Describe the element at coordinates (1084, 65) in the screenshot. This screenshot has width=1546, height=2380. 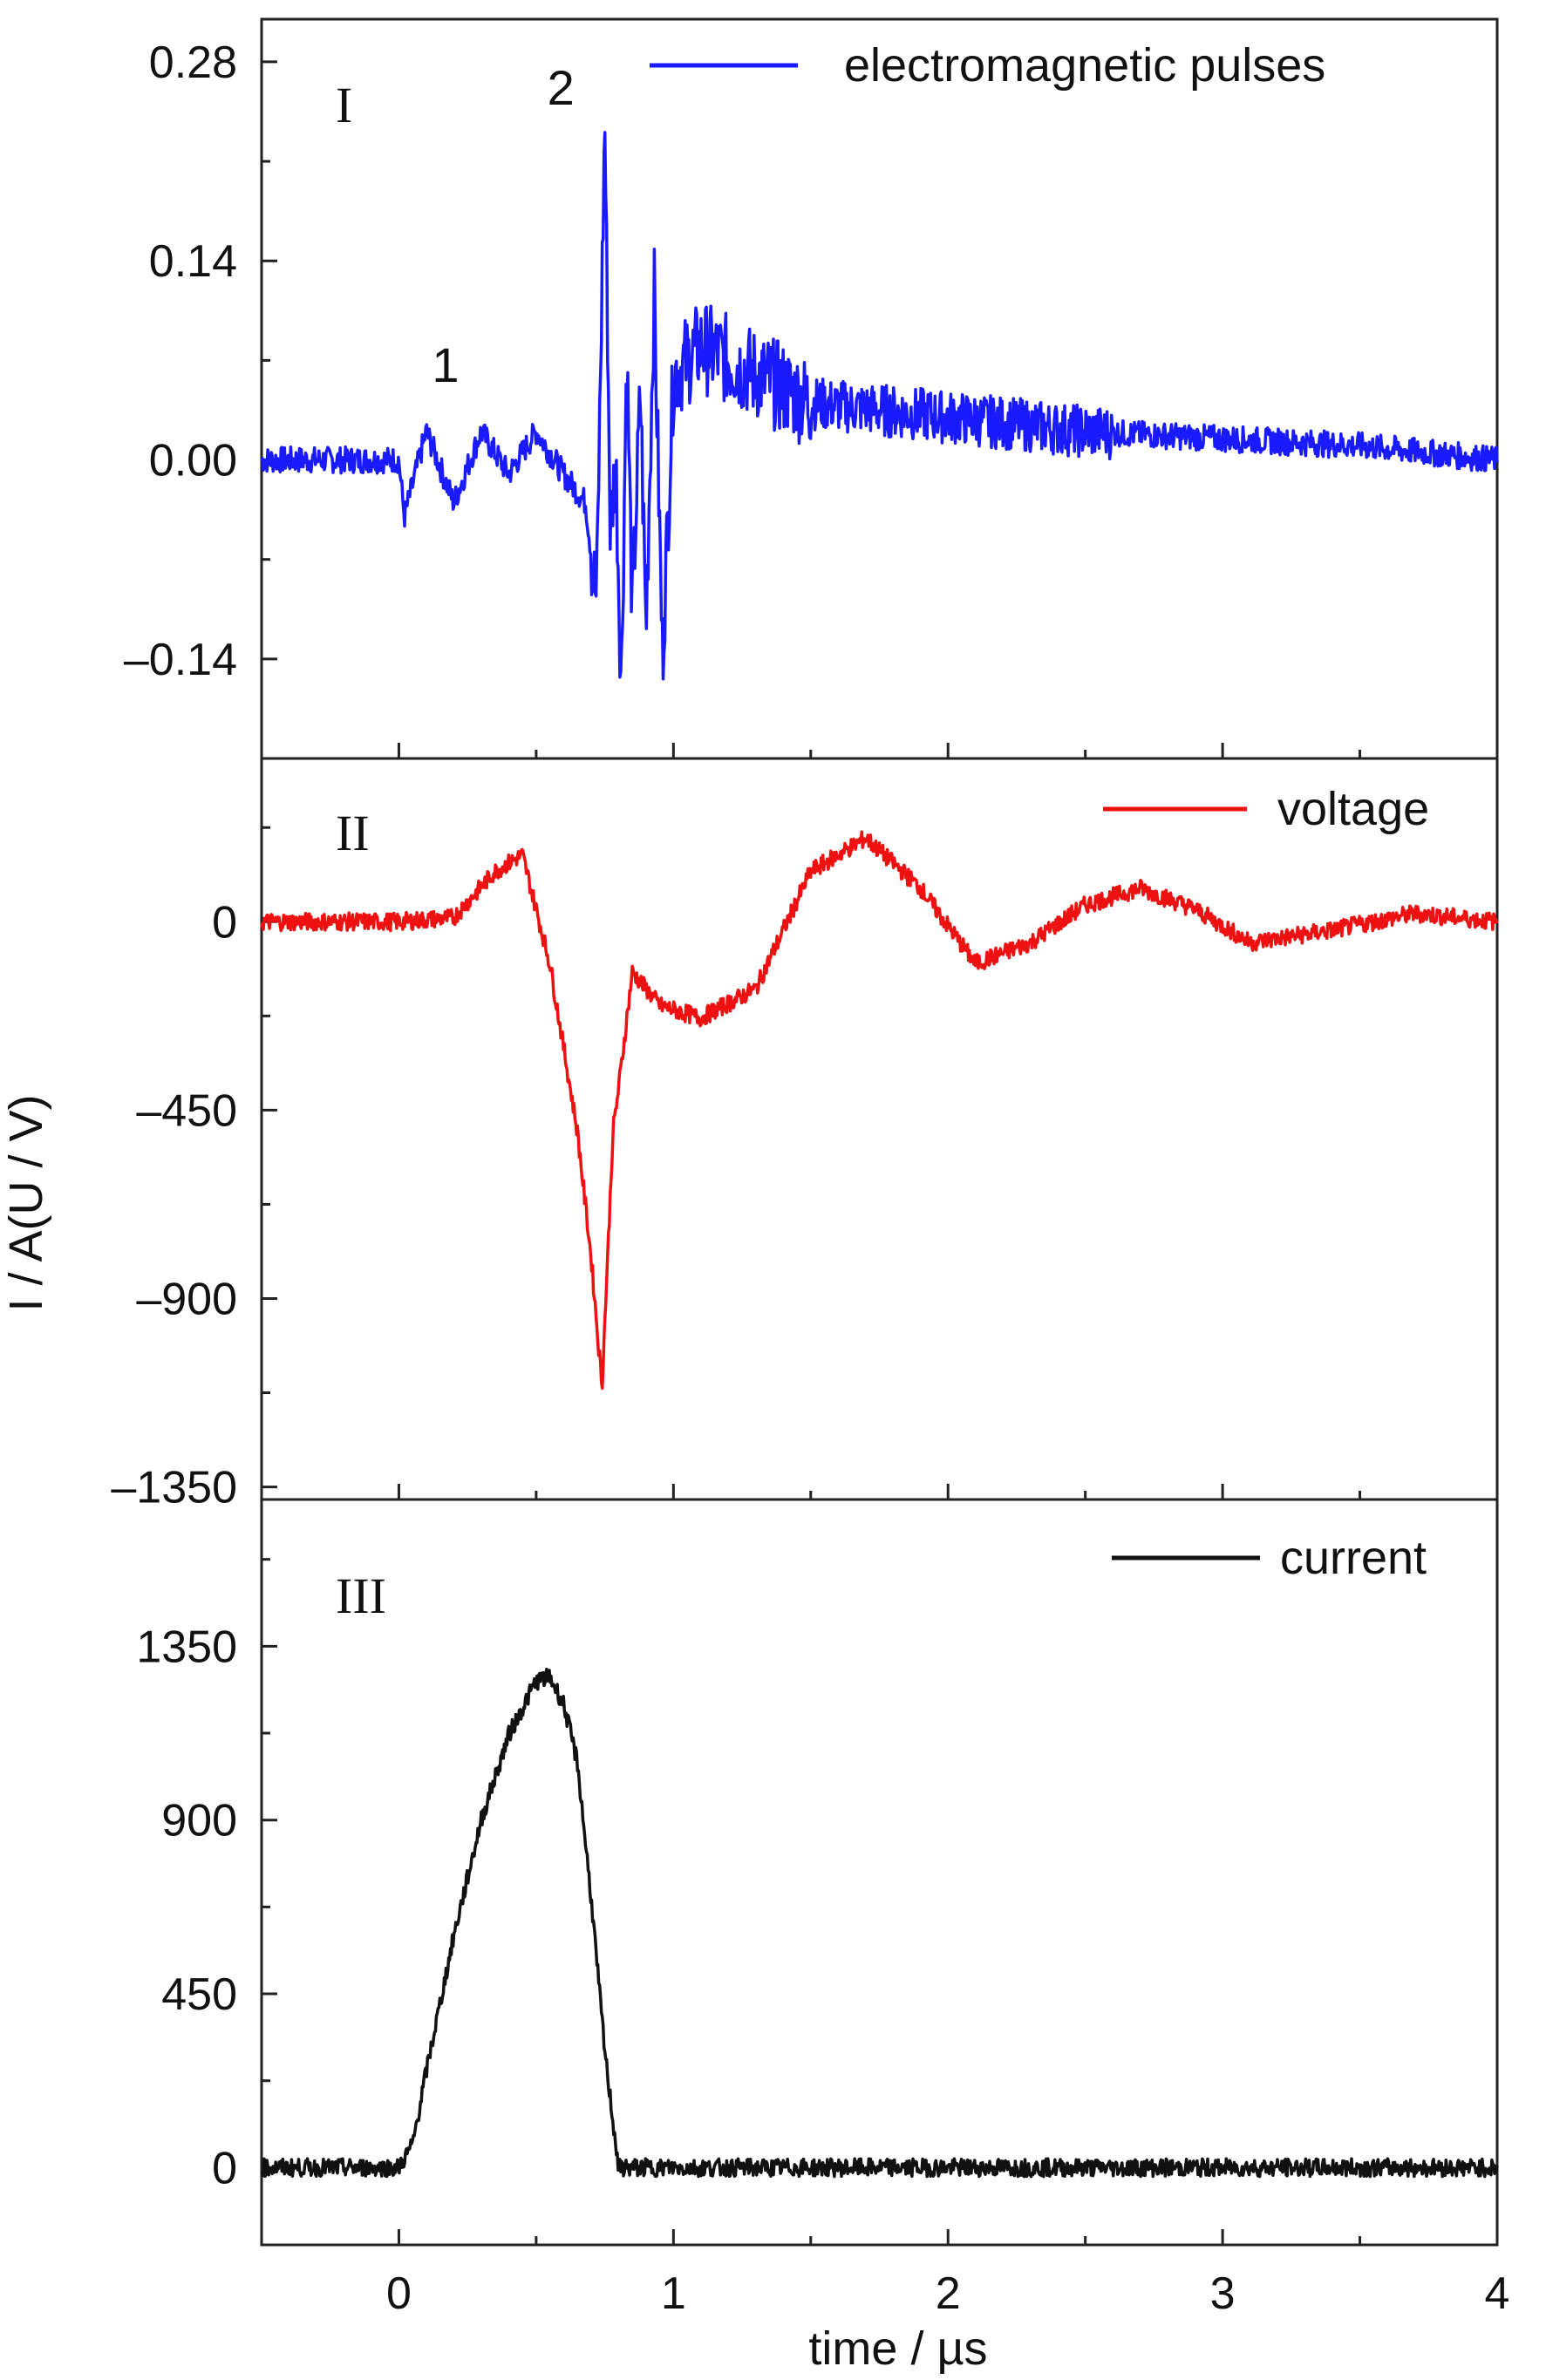
I see `legend-entry: electromagnetic pulses` at that location.